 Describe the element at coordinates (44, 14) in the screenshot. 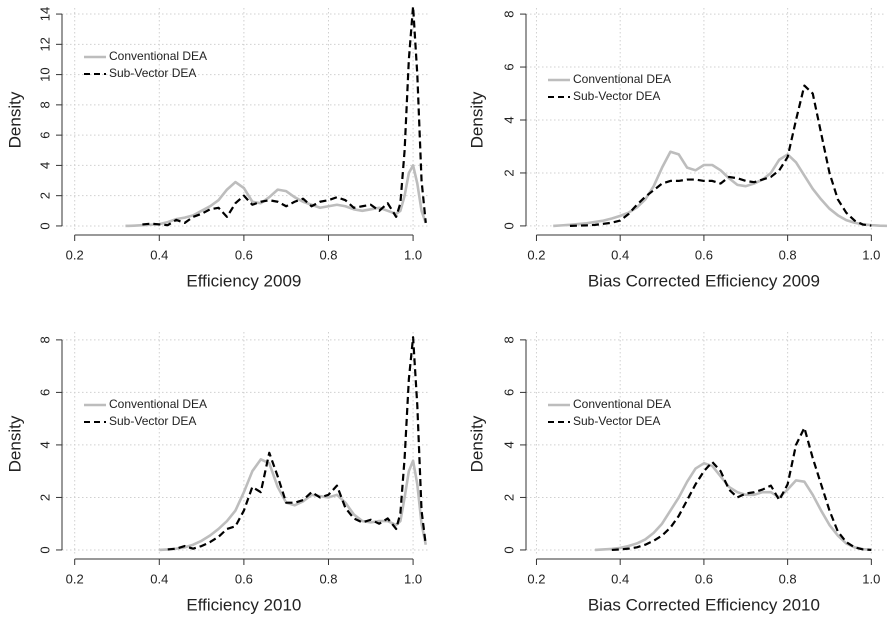

I see `y-tick-label: 14` at that location.